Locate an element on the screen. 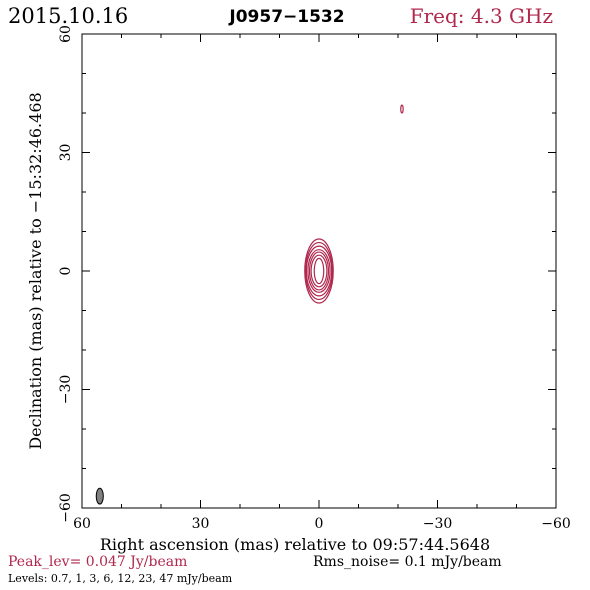 This screenshot has width=590, height=590. beam-ellipse-group is located at coordinates (99, 496).